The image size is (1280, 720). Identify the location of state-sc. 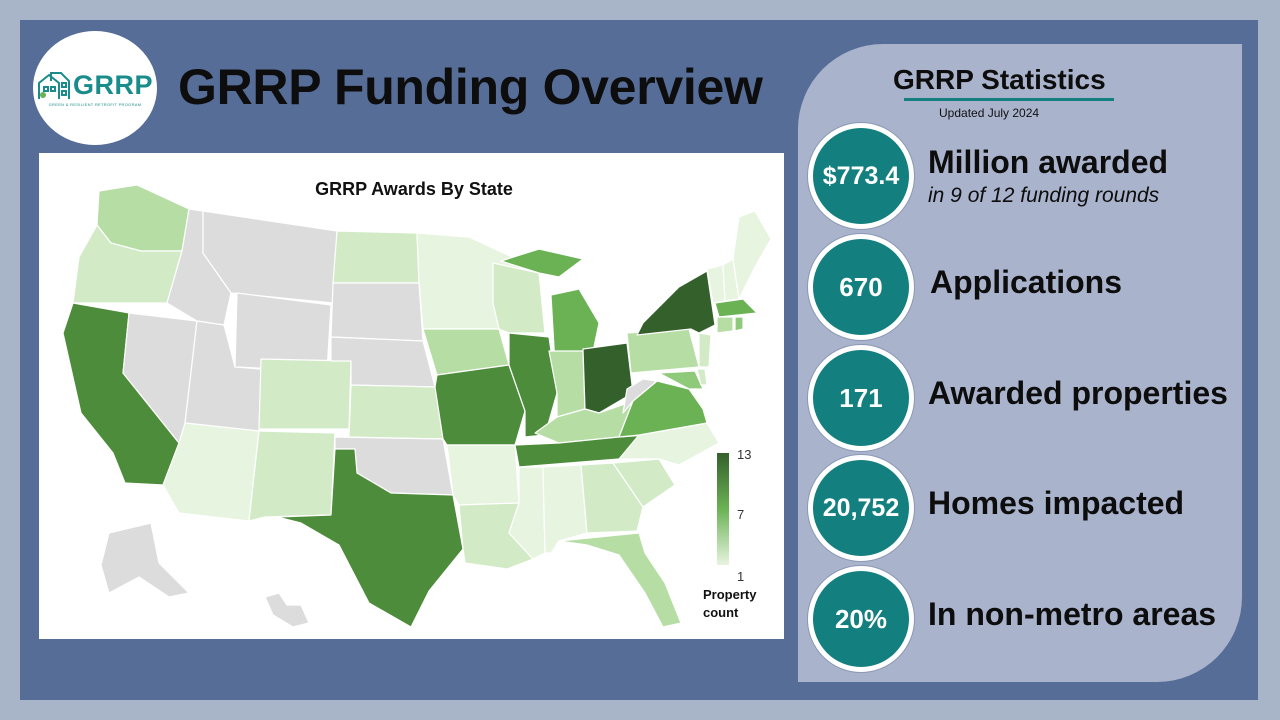
(644, 483).